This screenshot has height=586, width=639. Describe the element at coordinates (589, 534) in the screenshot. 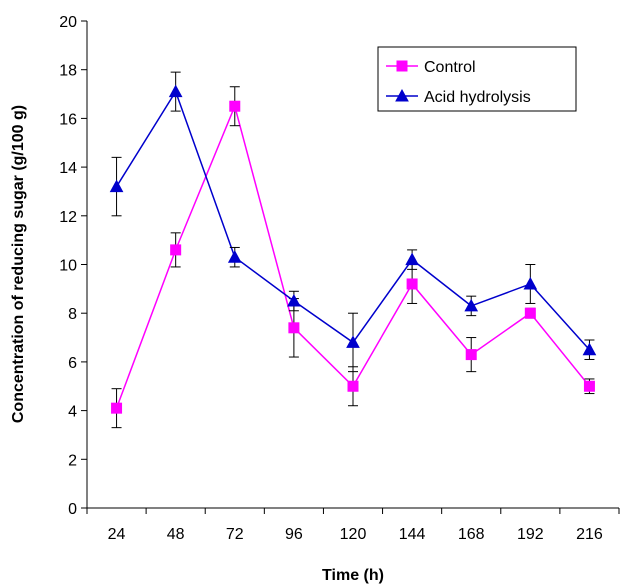

I see `x-tick-label: 216` at that location.